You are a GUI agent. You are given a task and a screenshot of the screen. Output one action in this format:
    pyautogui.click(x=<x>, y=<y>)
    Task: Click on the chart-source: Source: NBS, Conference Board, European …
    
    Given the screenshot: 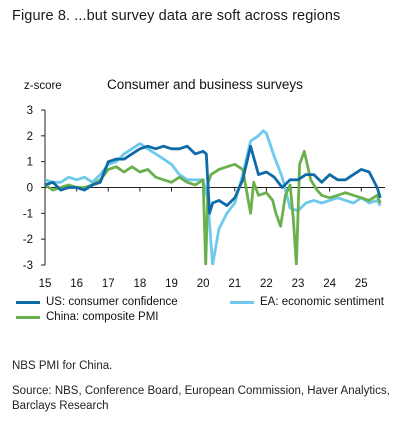 What is the action you would take?
    pyautogui.click(x=201, y=398)
    